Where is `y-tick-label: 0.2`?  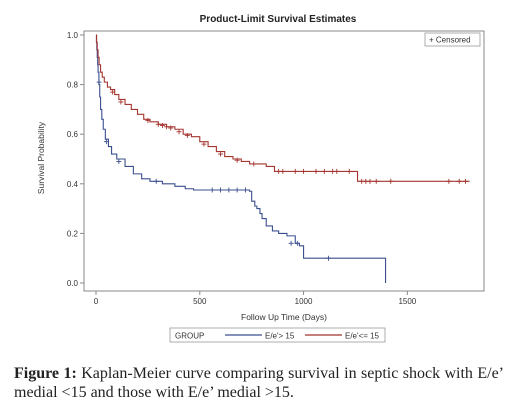 y-tick-label: 0.2 is located at coordinates (73, 233).